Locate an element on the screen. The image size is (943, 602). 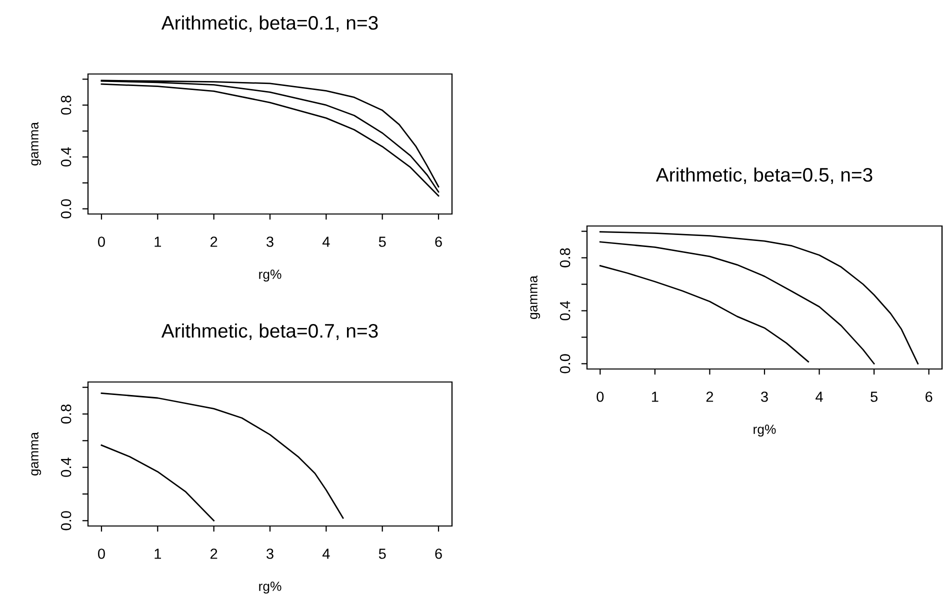
chart-title: Arithmetic, beta=0.7, n=3 is located at coordinates (269, 331).